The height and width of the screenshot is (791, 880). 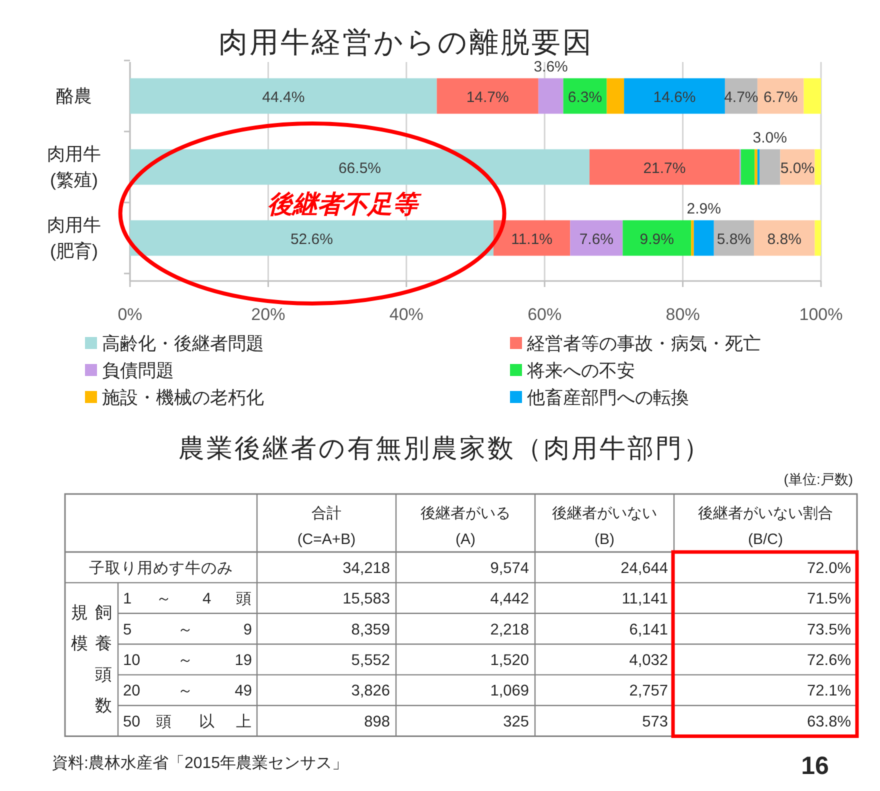 I want to click on category-label: 50 頭 以 上, so click(x=187, y=721).